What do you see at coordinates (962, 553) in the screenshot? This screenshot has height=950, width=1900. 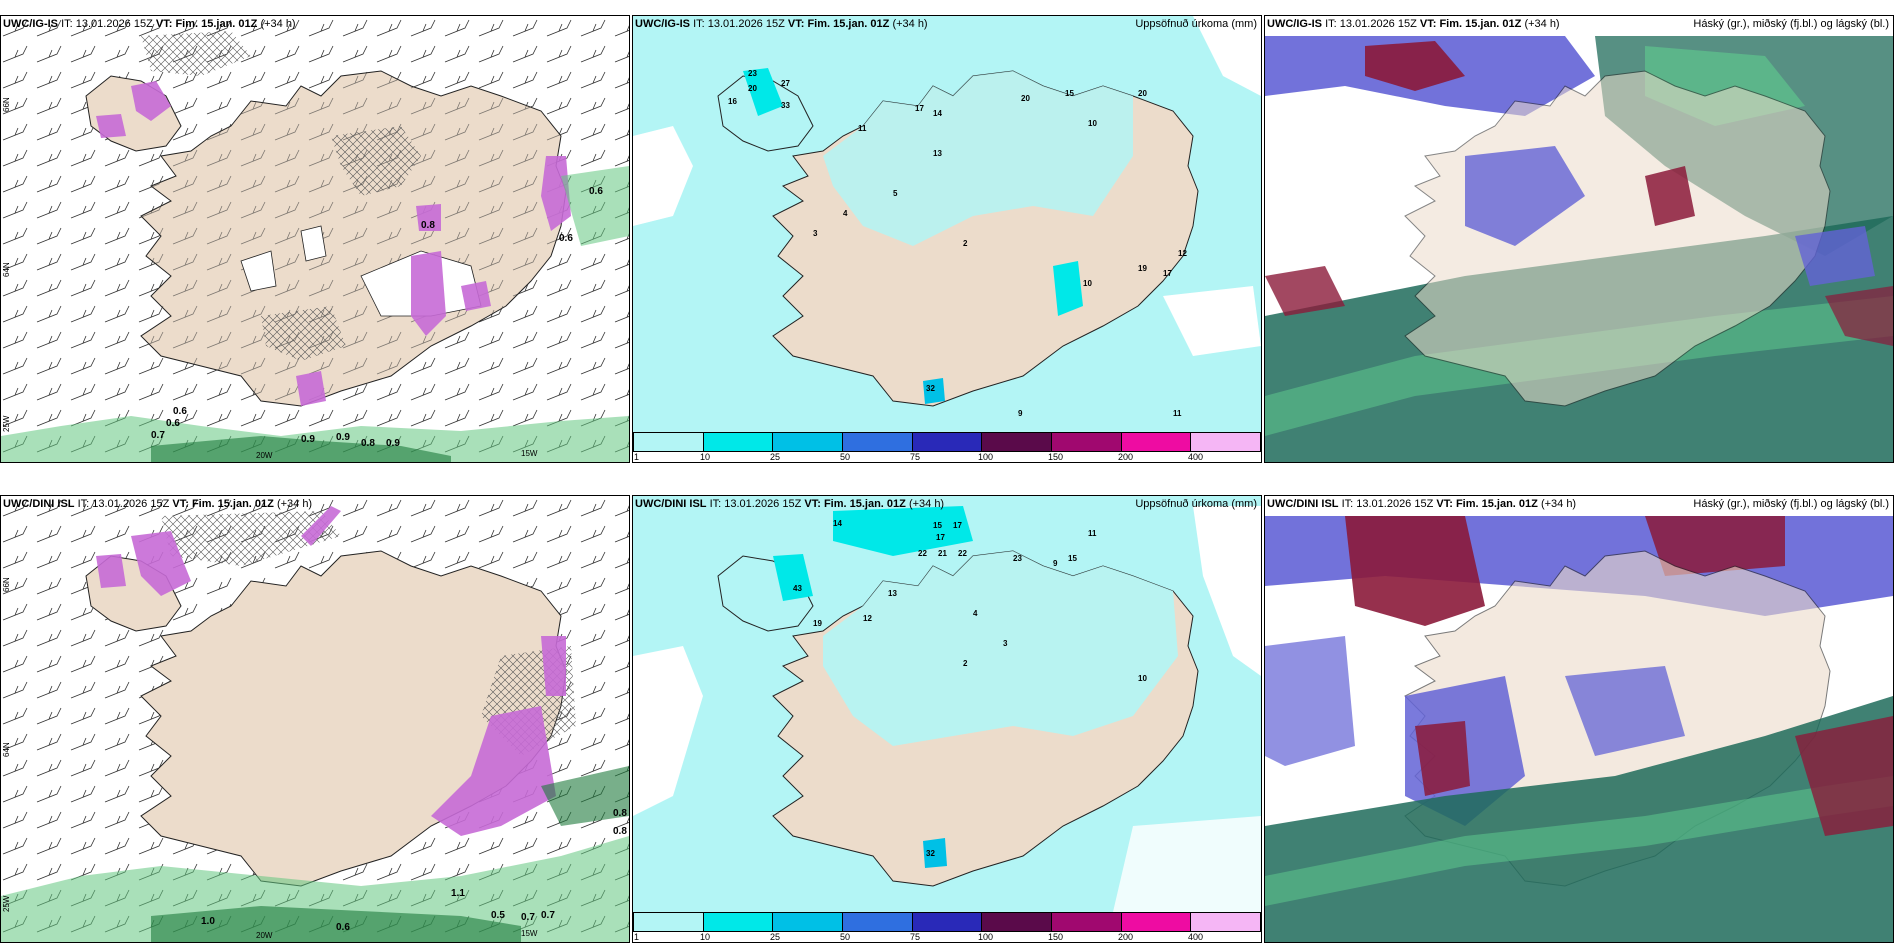 I see `value-label: 22` at bounding box center [962, 553].